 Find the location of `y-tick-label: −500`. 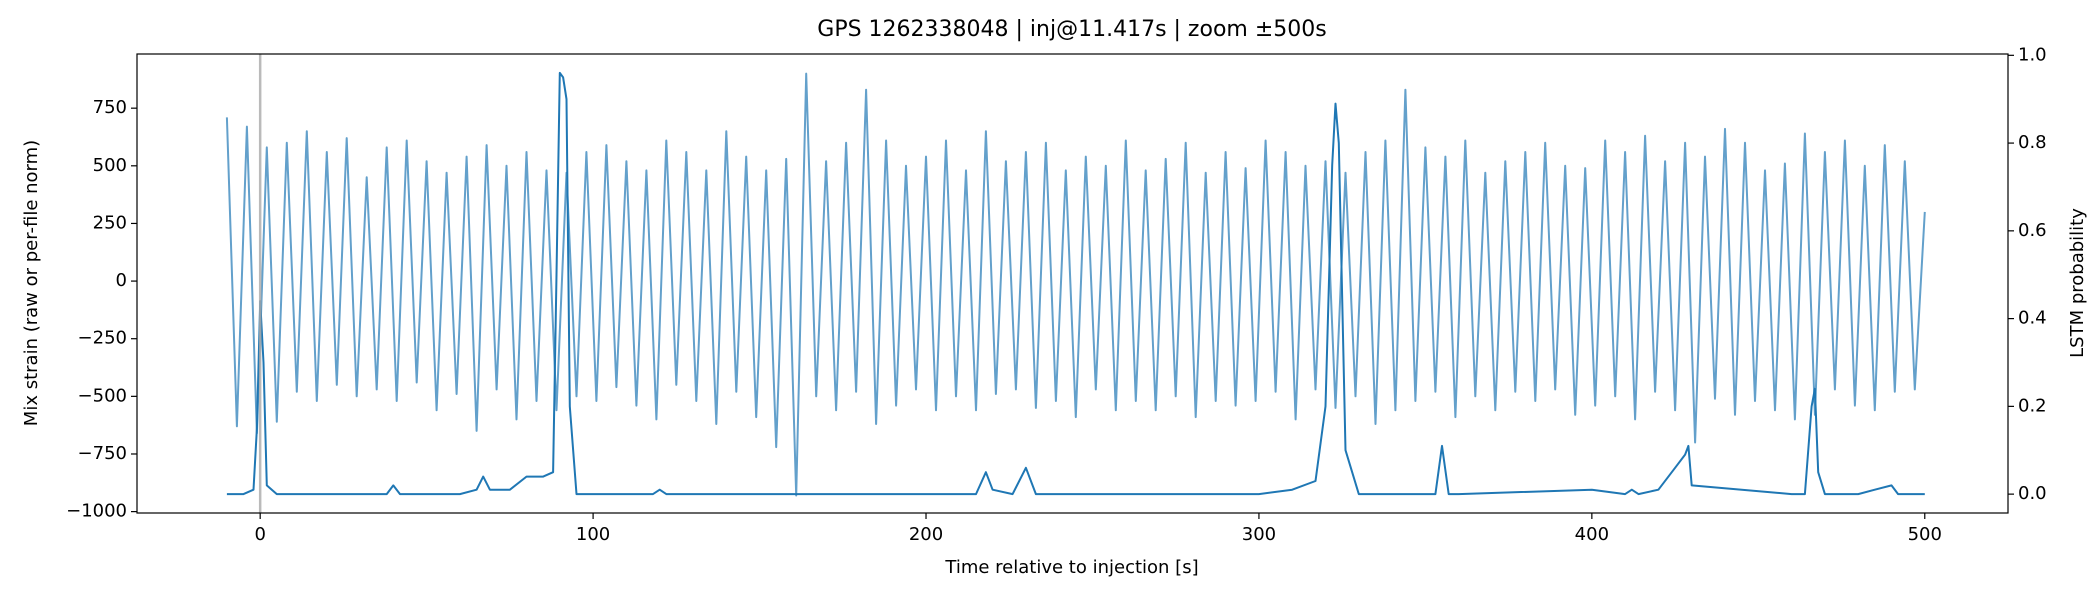

y-tick-label: −500 is located at coordinates (102, 395).